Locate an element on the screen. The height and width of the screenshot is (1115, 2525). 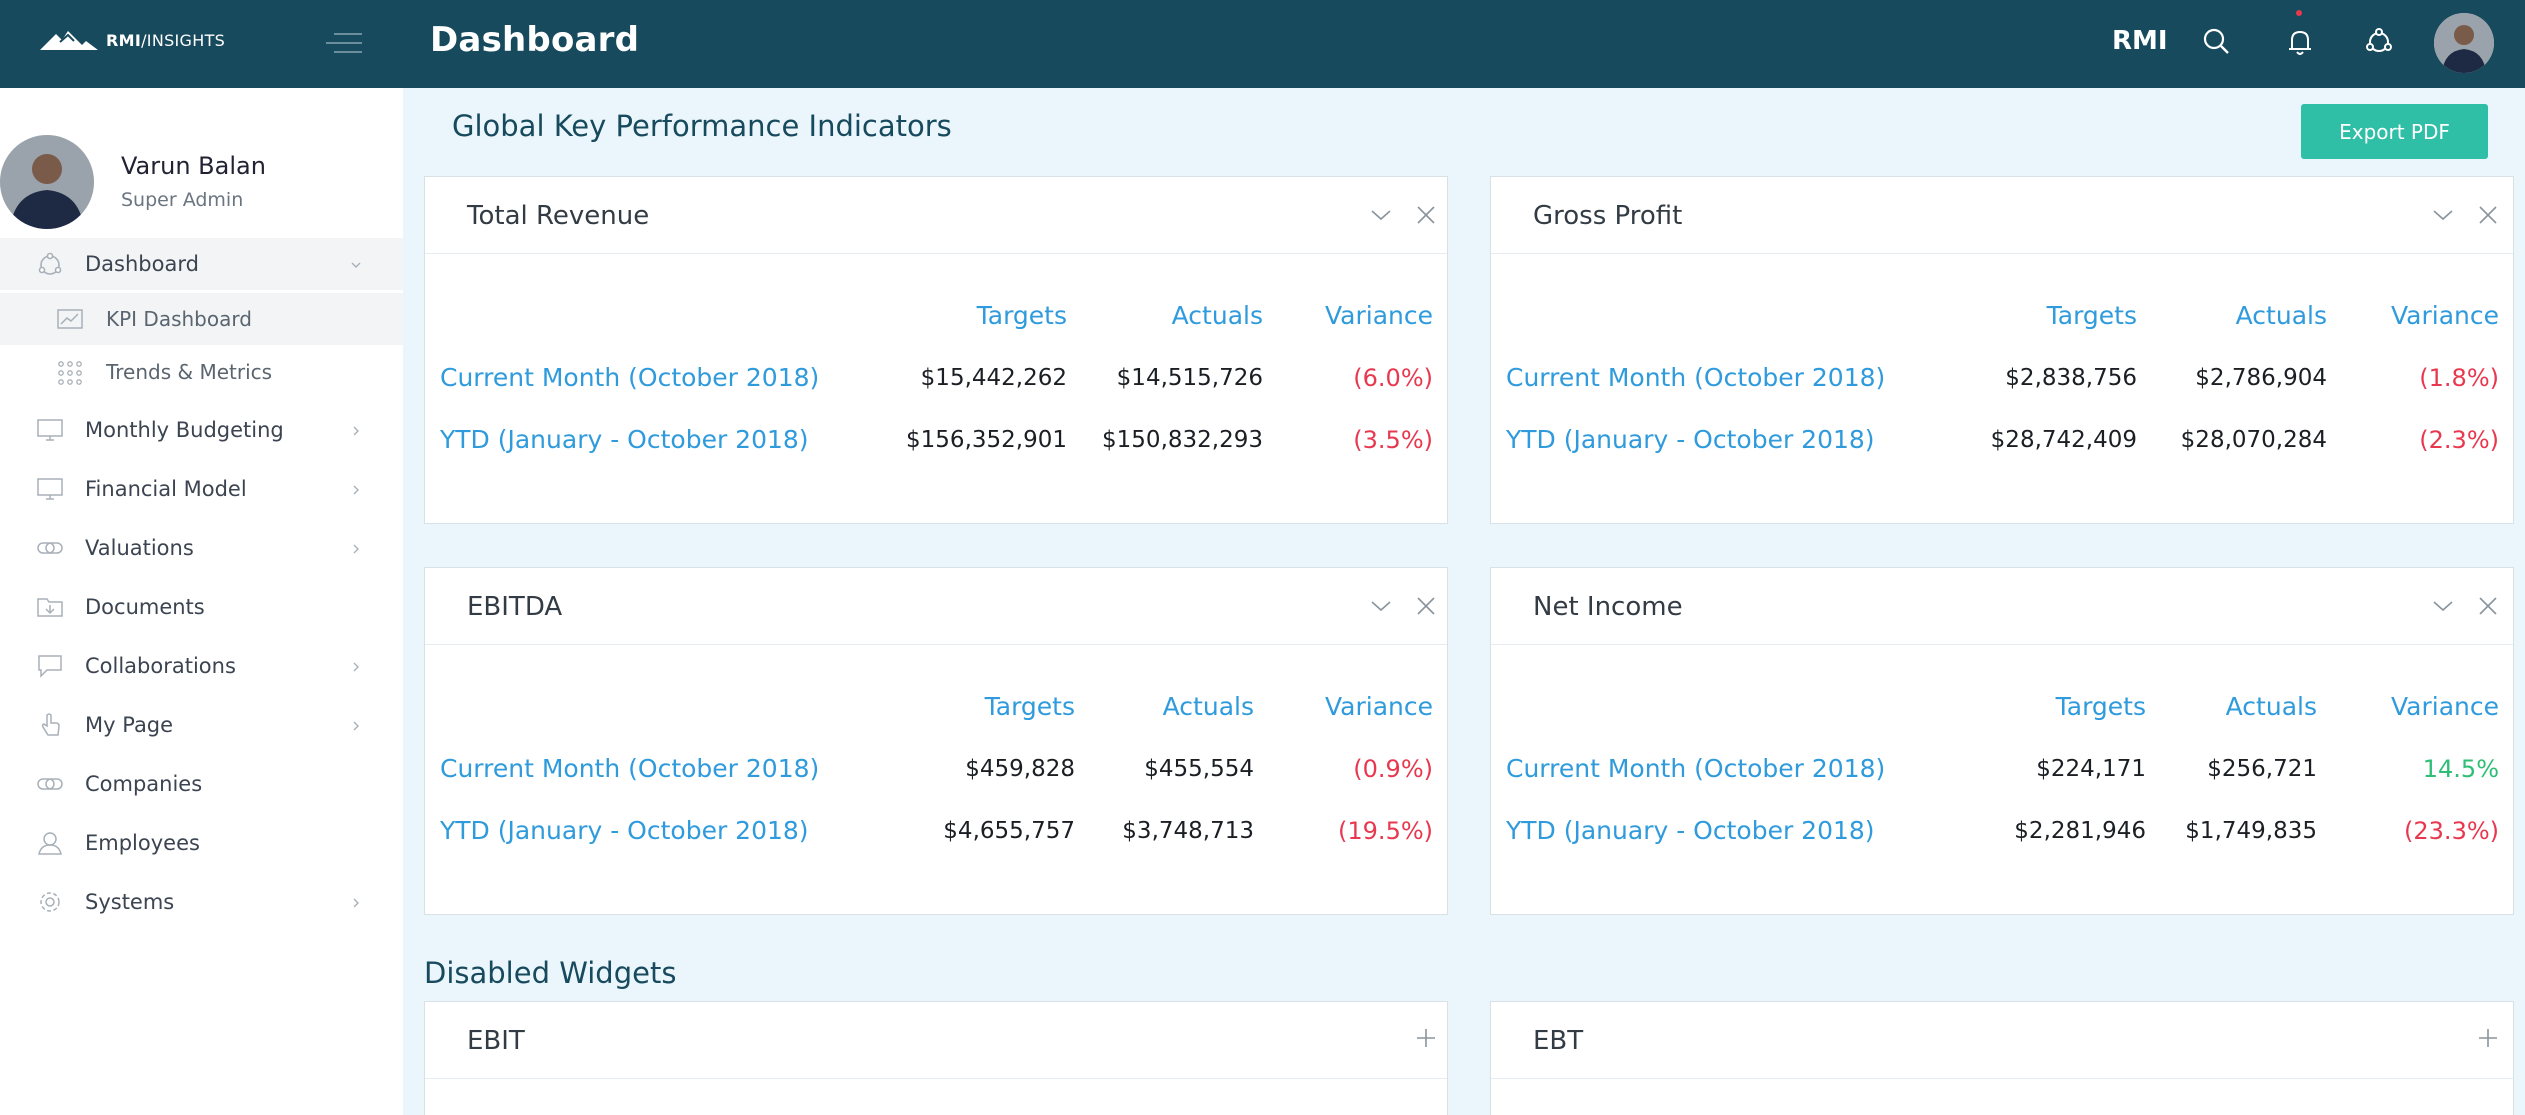
export-pdf-button: Export PDF is located at coordinates (2394, 131).